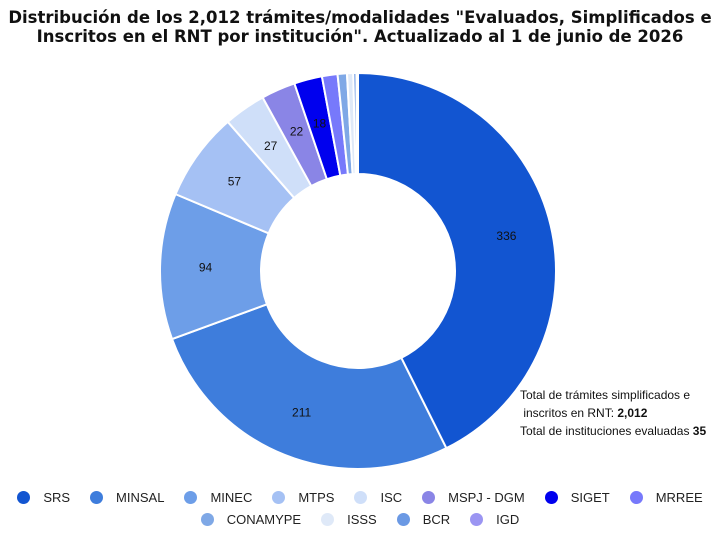 This screenshot has width=720, height=538. I want to click on legend-label: BCR, so click(436, 519).